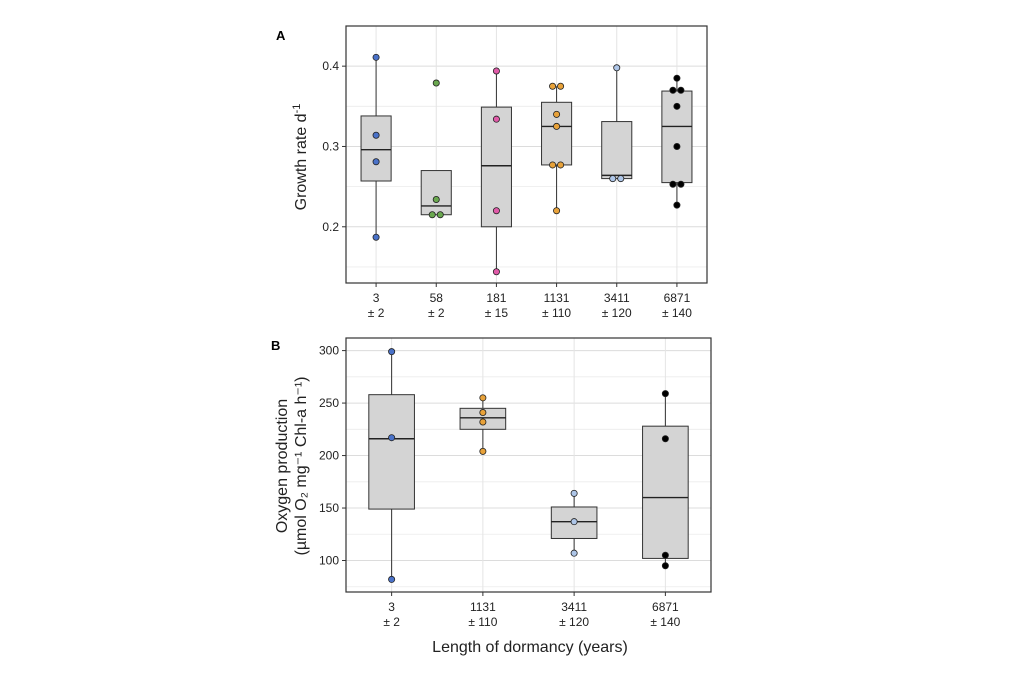 Image resolution: width=1024 pixels, height=683 pixels. I want to click on panel-a-y-axis-label: Growth rate d-1, so click(300, 157).